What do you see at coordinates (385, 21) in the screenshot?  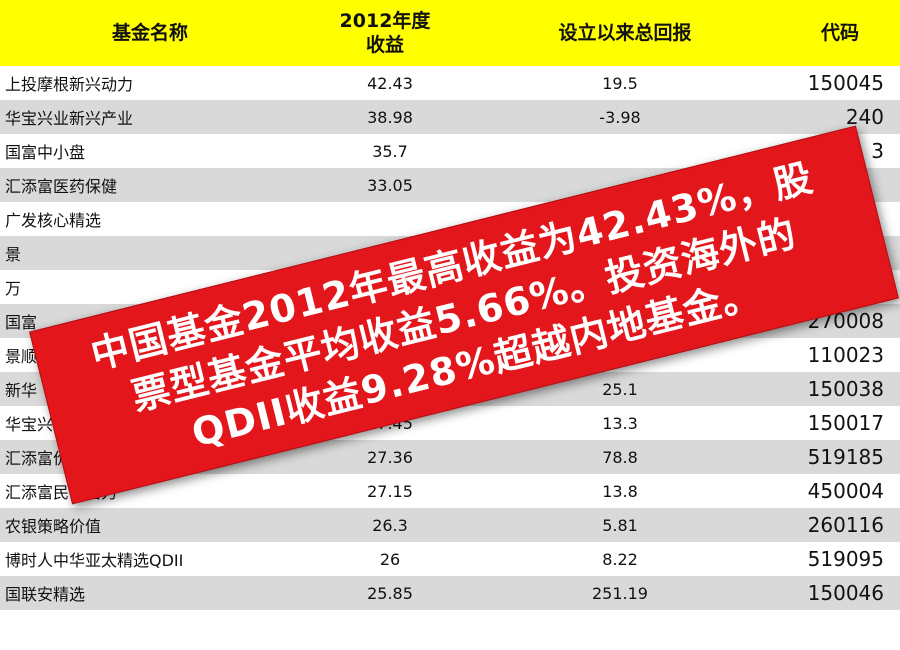 I see `header-2012-return-line1: 2012年度` at bounding box center [385, 21].